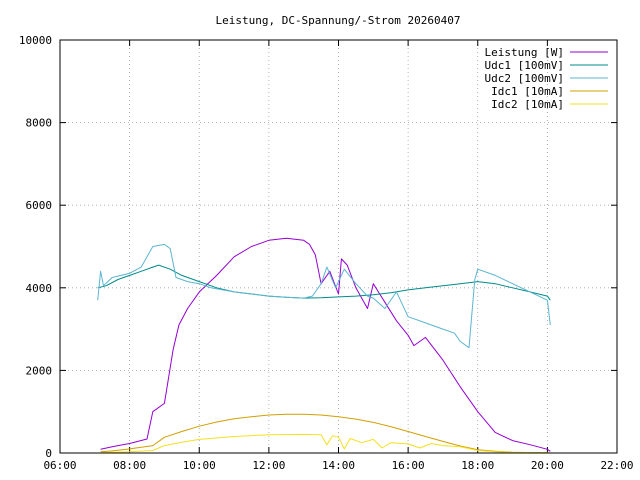  I want to click on chart-title: Leistung, DC-Spannung/-Strom 20260407, so click(337, 20).